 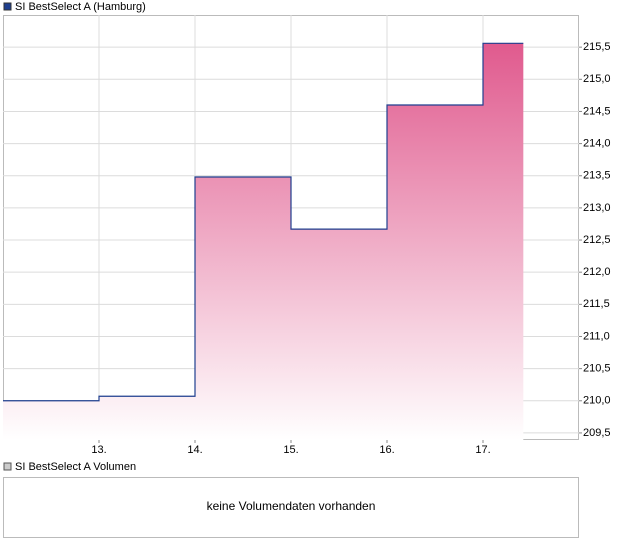 What do you see at coordinates (597, 272) in the screenshot?
I see `y-tick-label: 212,0` at bounding box center [597, 272].